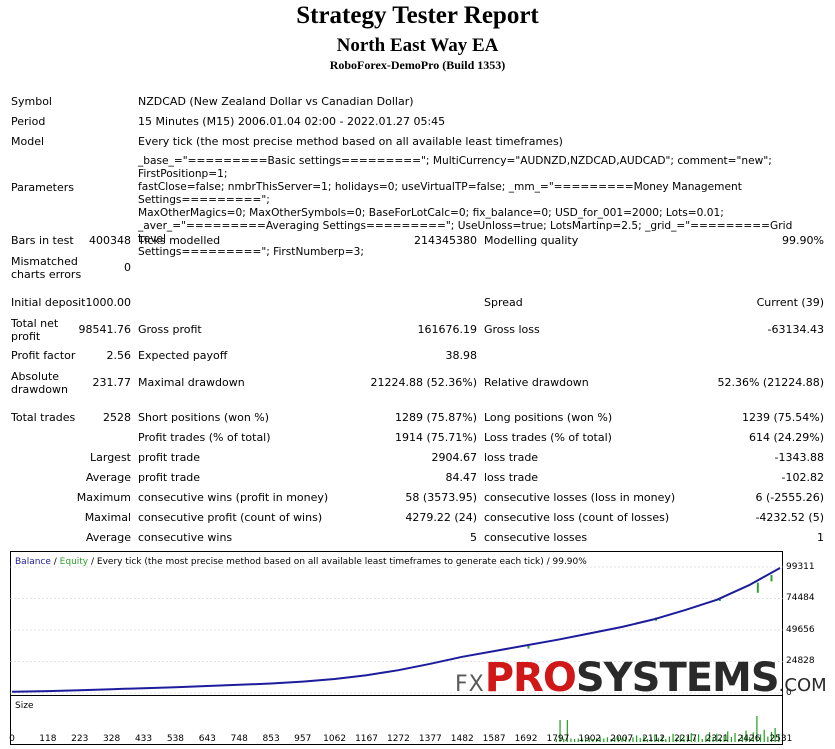 The height and width of the screenshot is (749, 835). What do you see at coordinates (230, 517) in the screenshot?
I see `max-cons-profit-label: consecutive profit (count of wins)` at bounding box center [230, 517].